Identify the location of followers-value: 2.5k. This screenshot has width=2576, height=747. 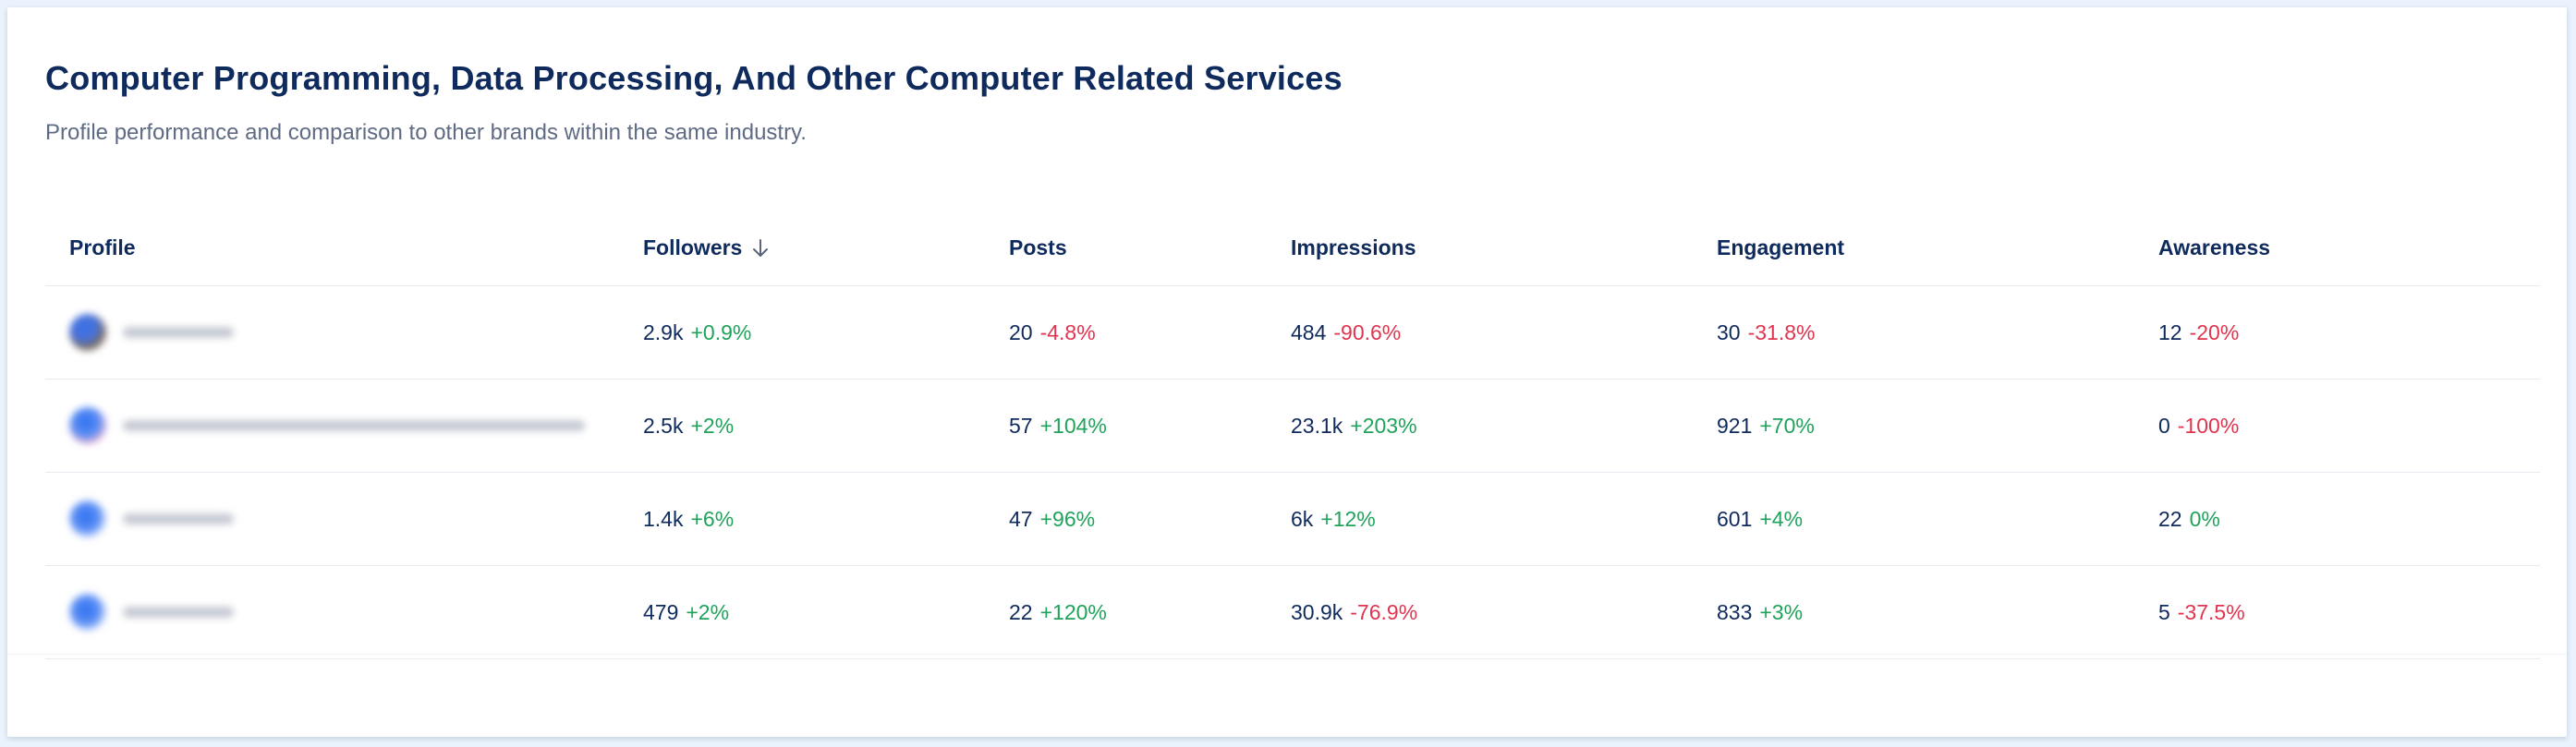
(663, 425).